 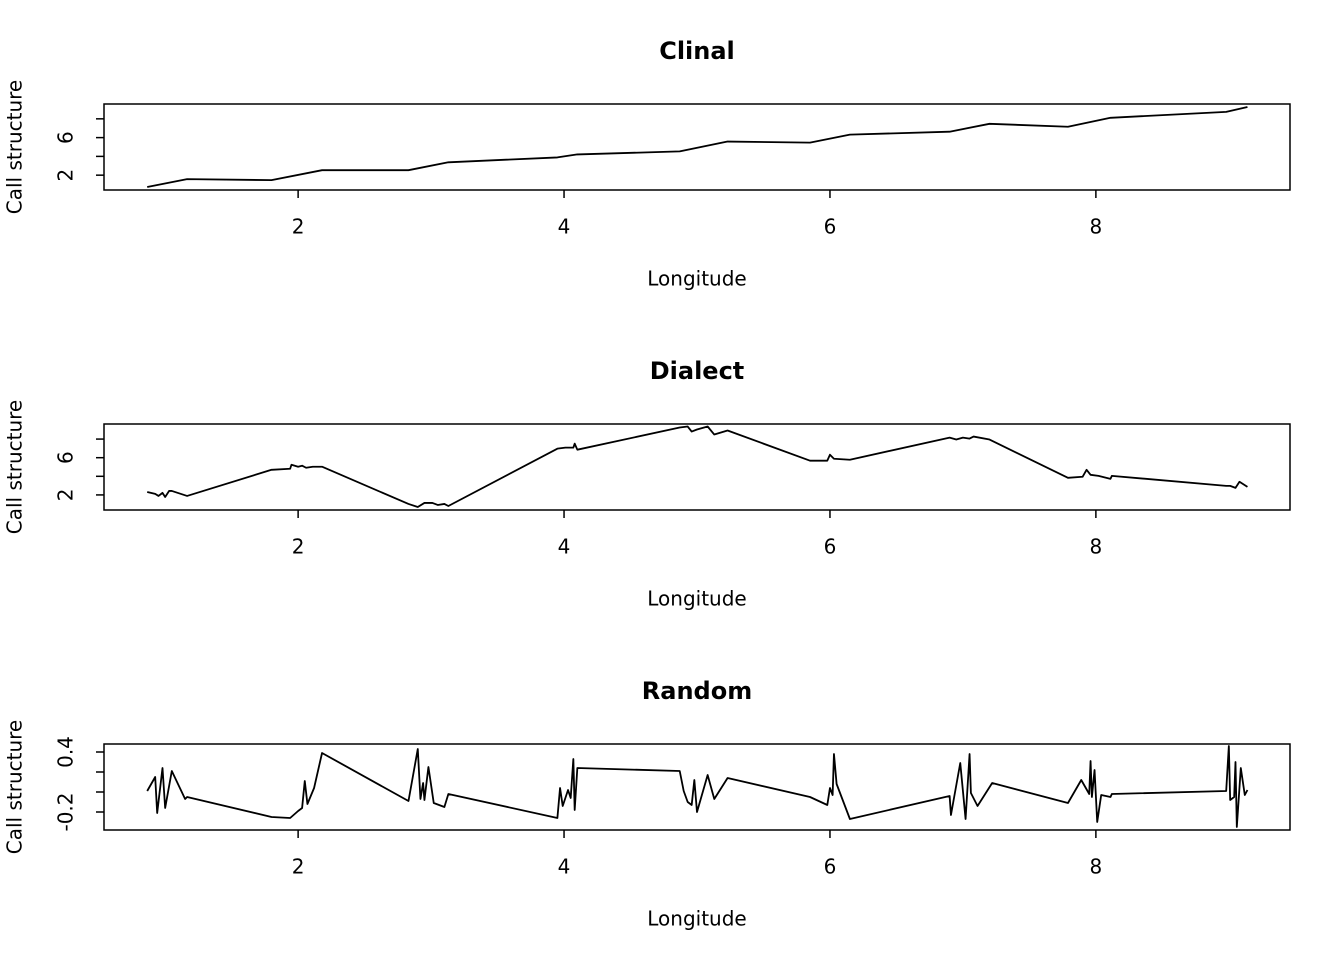 I want to click on y-tick-label: -0.2, so click(x=66, y=811).